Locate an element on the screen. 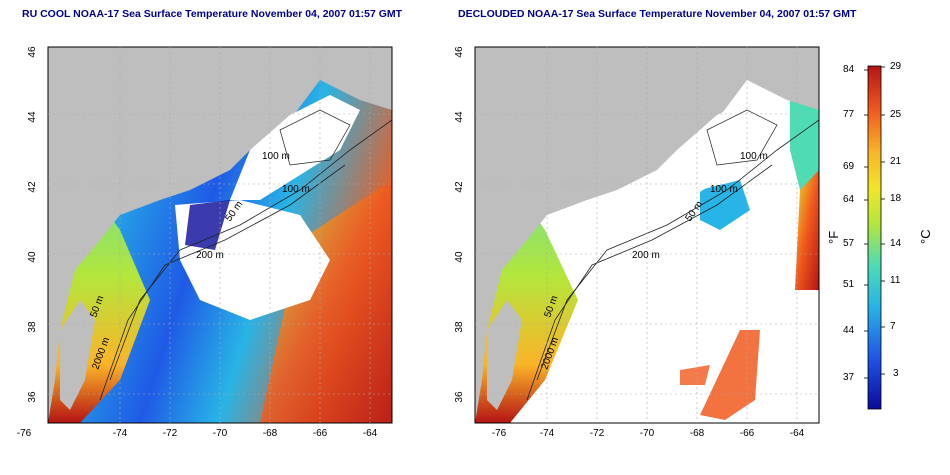  celsius-unit-label: °C is located at coordinates (925, 236).